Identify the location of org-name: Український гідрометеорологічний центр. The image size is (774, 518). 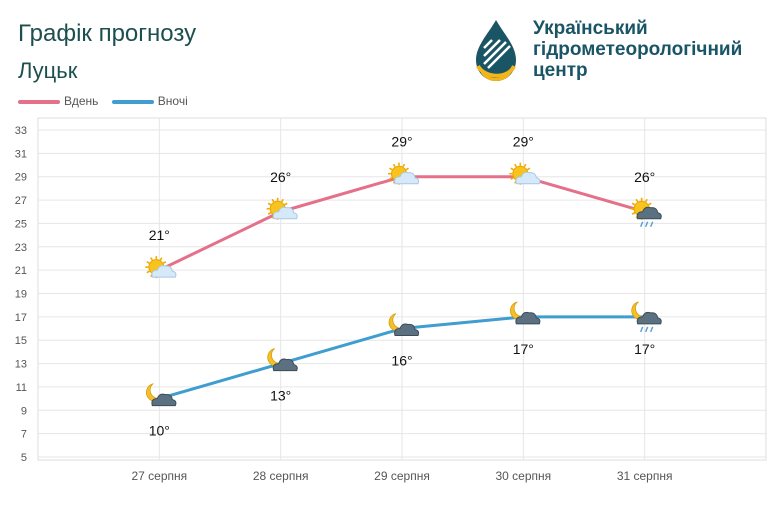
(637, 49).